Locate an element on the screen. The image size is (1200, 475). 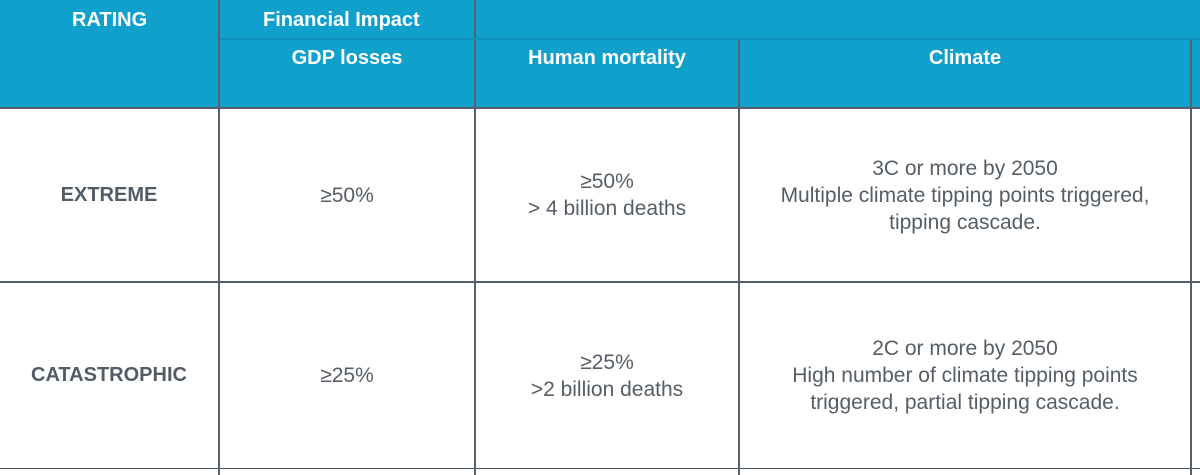
header-financial-impact-cell: Financial Impact is located at coordinates (347, 19).